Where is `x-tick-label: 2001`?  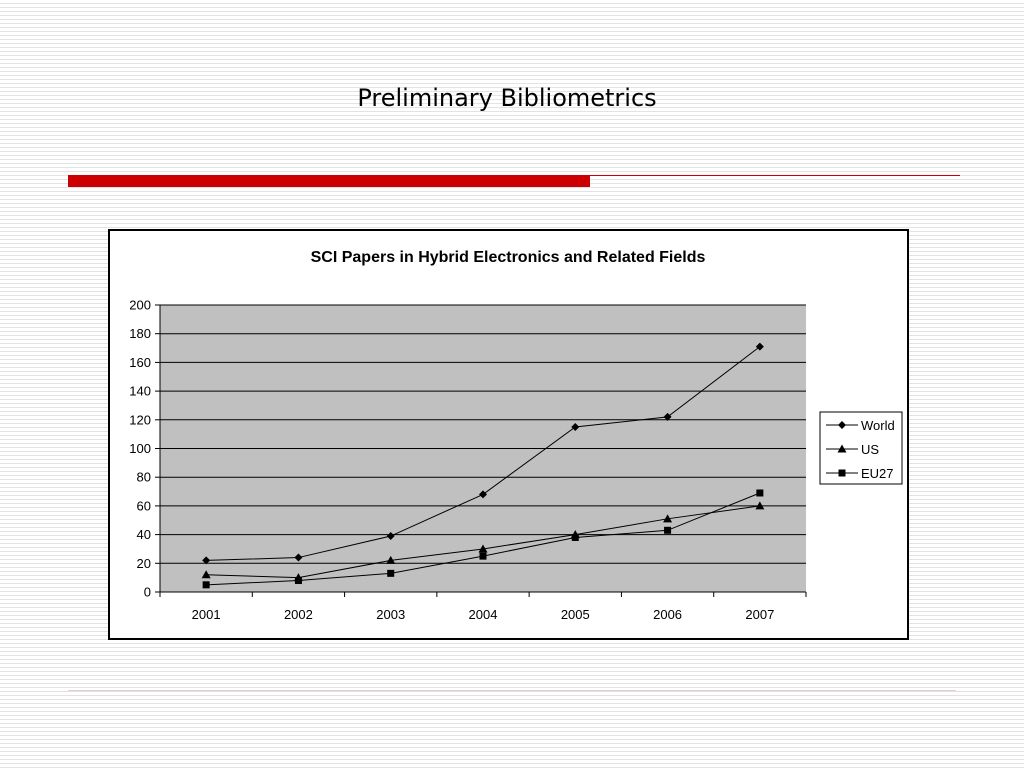
x-tick-label: 2001 is located at coordinates (206, 614).